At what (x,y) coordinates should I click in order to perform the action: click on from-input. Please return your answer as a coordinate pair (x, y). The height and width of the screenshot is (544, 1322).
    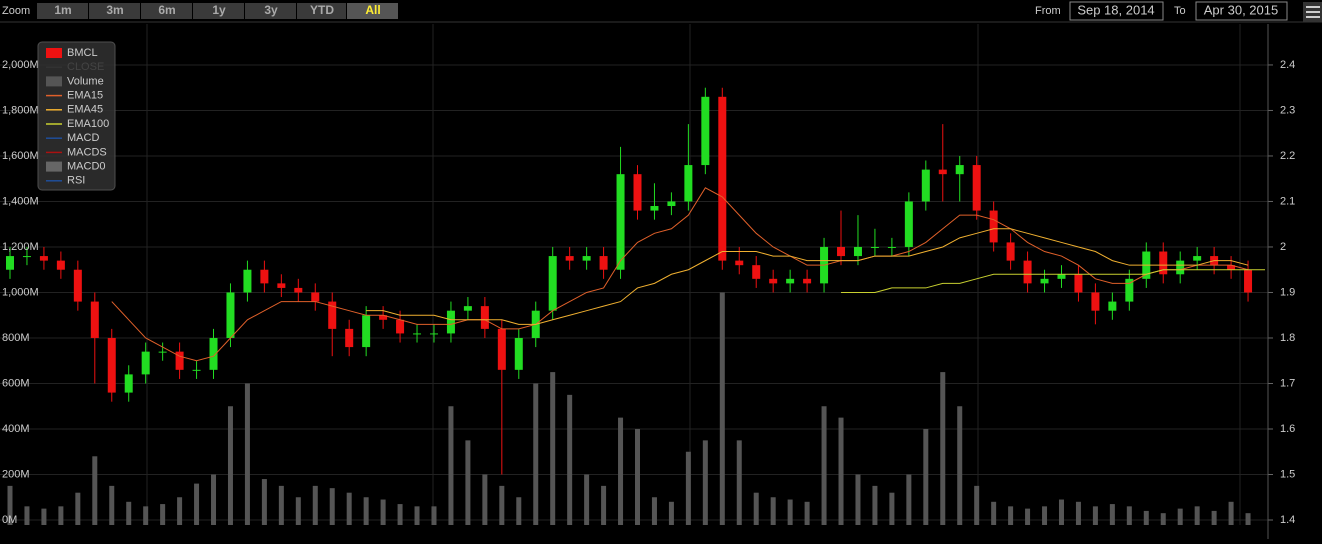
    Looking at the image, I should click on (1116, 11).